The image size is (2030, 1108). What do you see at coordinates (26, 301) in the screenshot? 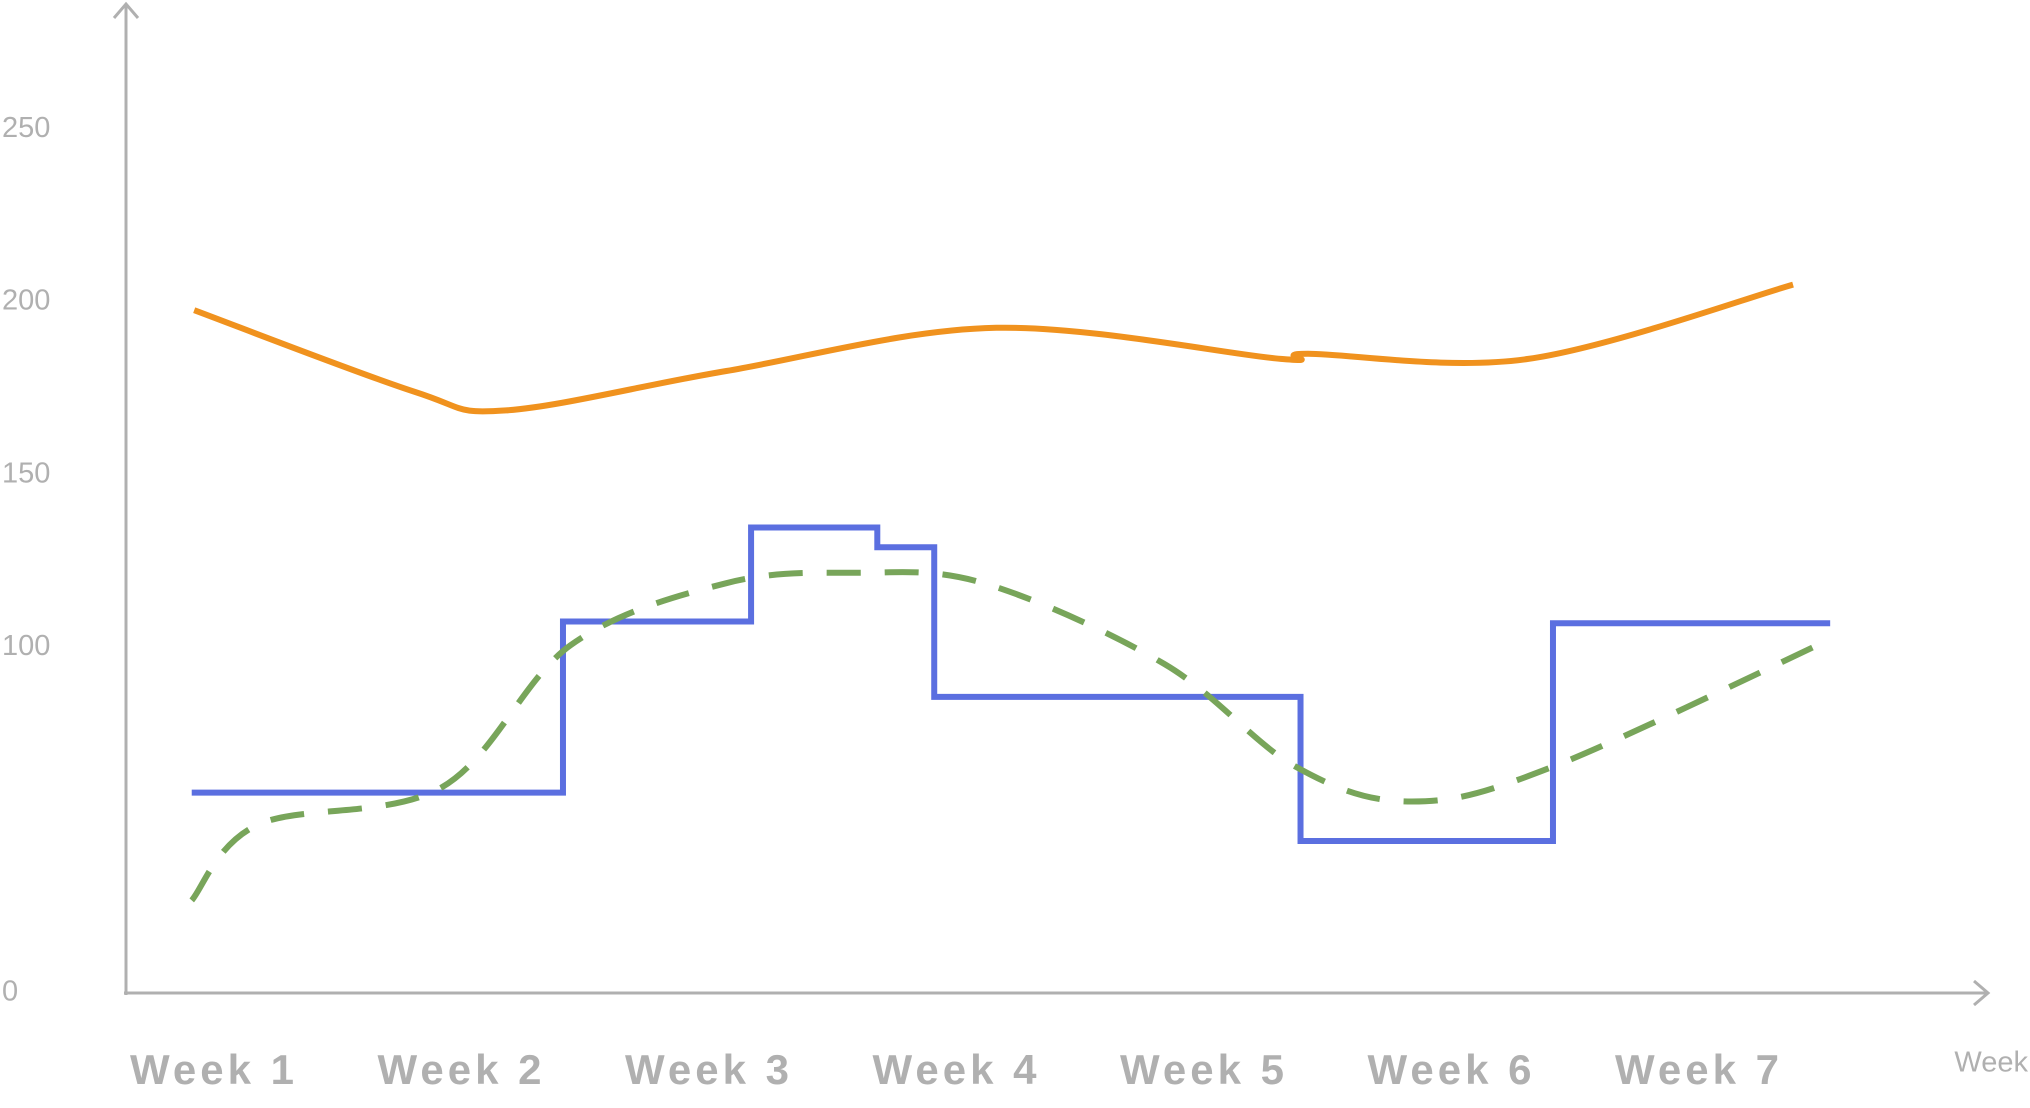
I see `y-tick-label: 200` at bounding box center [26, 301].